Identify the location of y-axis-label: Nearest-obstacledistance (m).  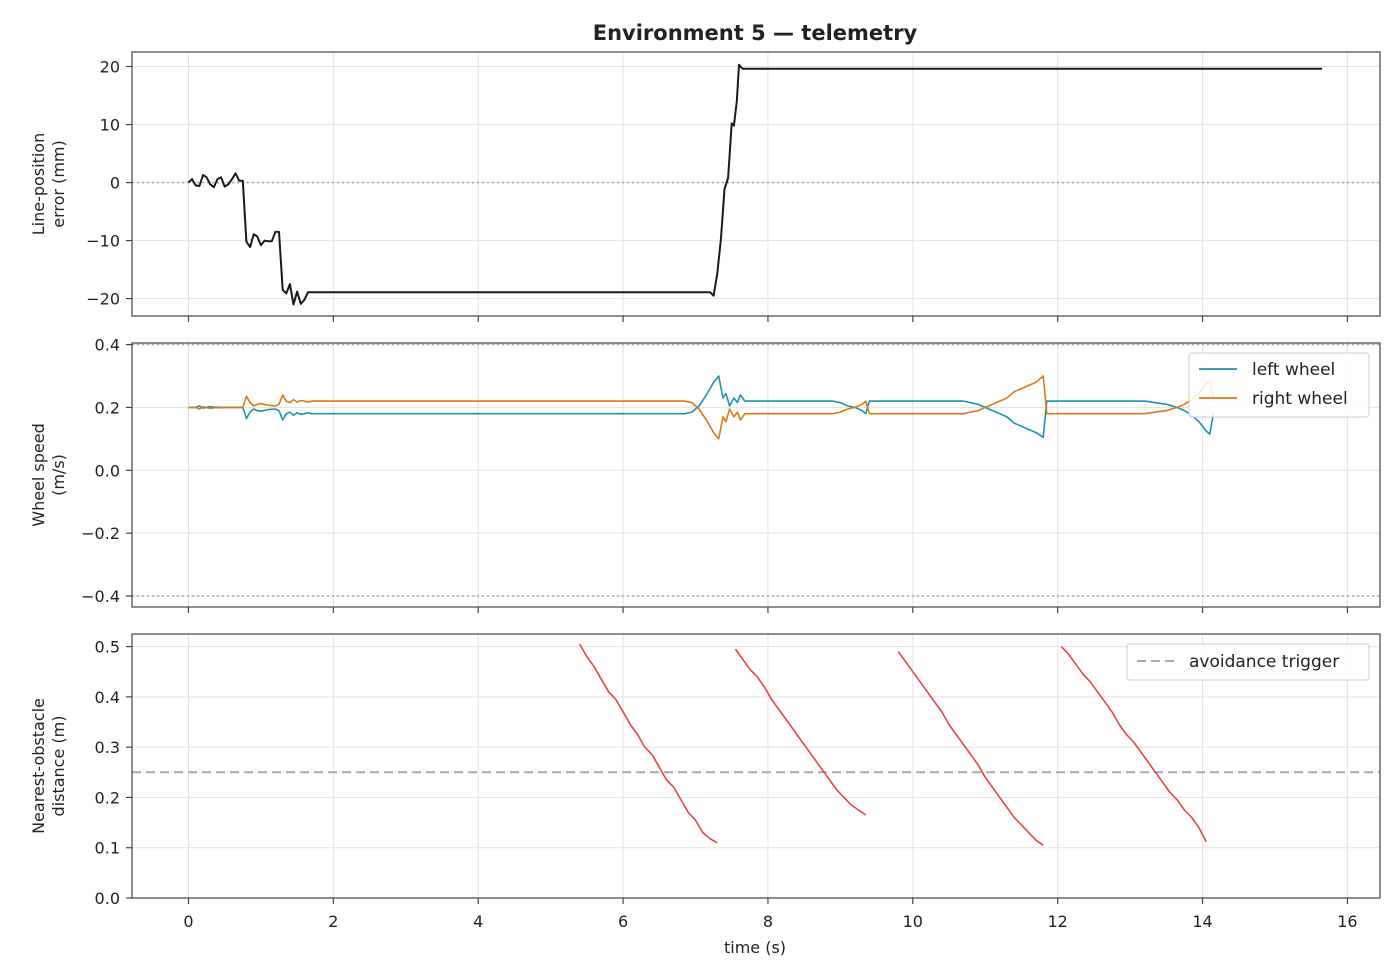
(48, 766).